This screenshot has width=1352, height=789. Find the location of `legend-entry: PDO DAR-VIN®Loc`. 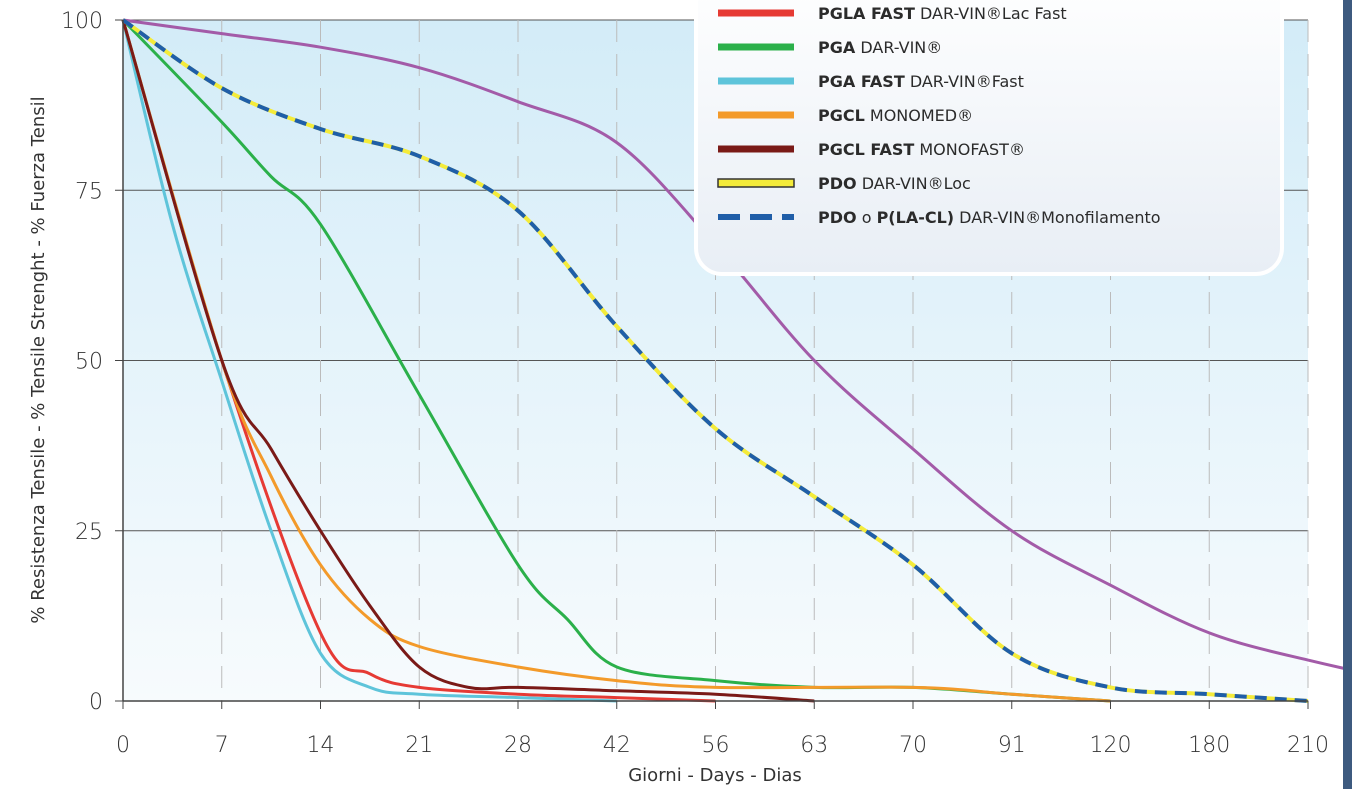

legend-entry: PDO DAR-VIN®Loc is located at coordinates (844, 183).